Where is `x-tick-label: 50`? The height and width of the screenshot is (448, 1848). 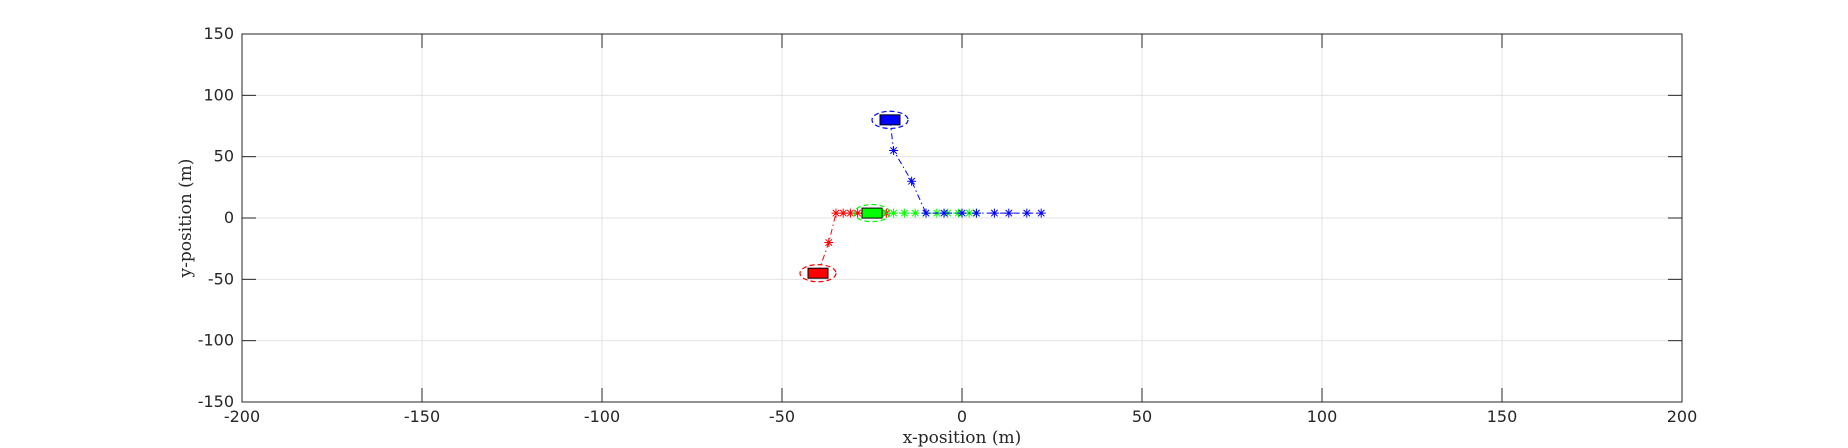
x-tick-label: 50 is located at coordinates (1142, 416).